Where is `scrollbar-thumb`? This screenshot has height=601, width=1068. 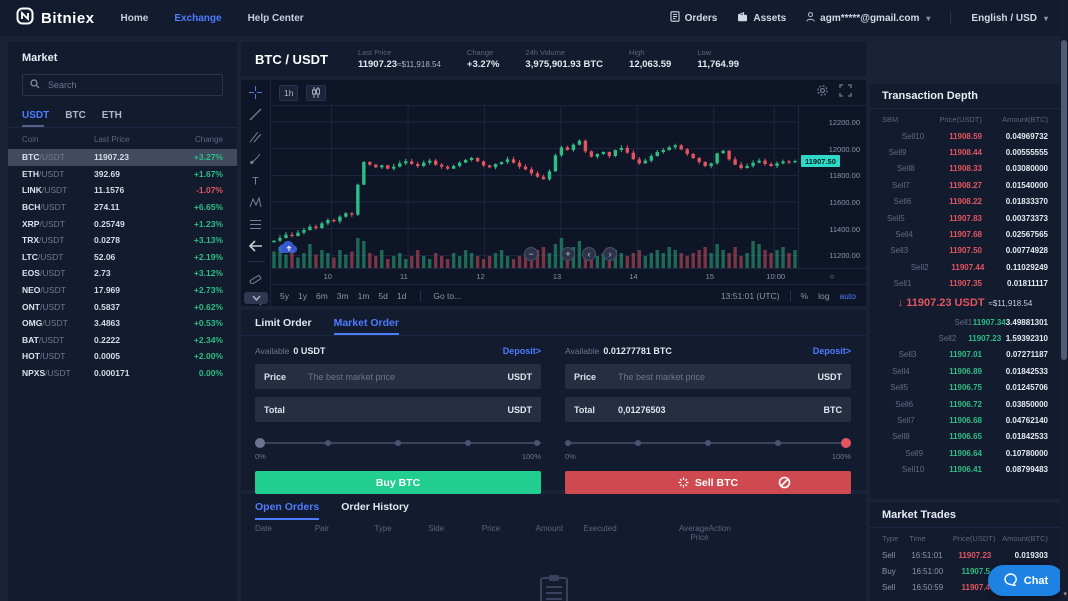 scrollbar-thumb is located at coordinates (1064, 200).